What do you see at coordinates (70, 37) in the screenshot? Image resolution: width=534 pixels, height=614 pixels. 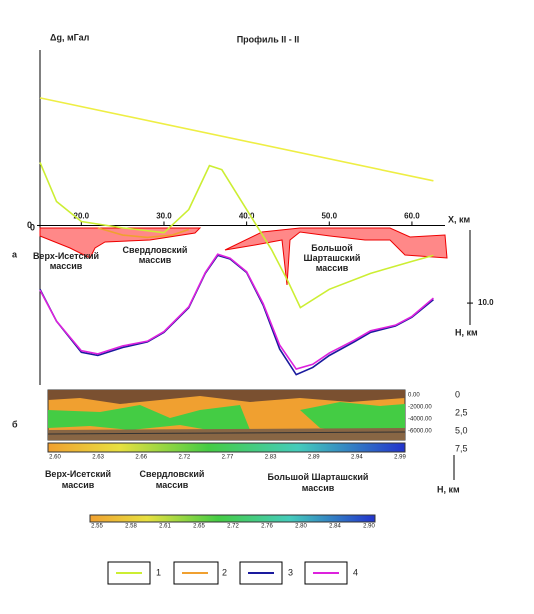 I see `y-axis-label: Δg, мГал` at bounding box center [70, 37].